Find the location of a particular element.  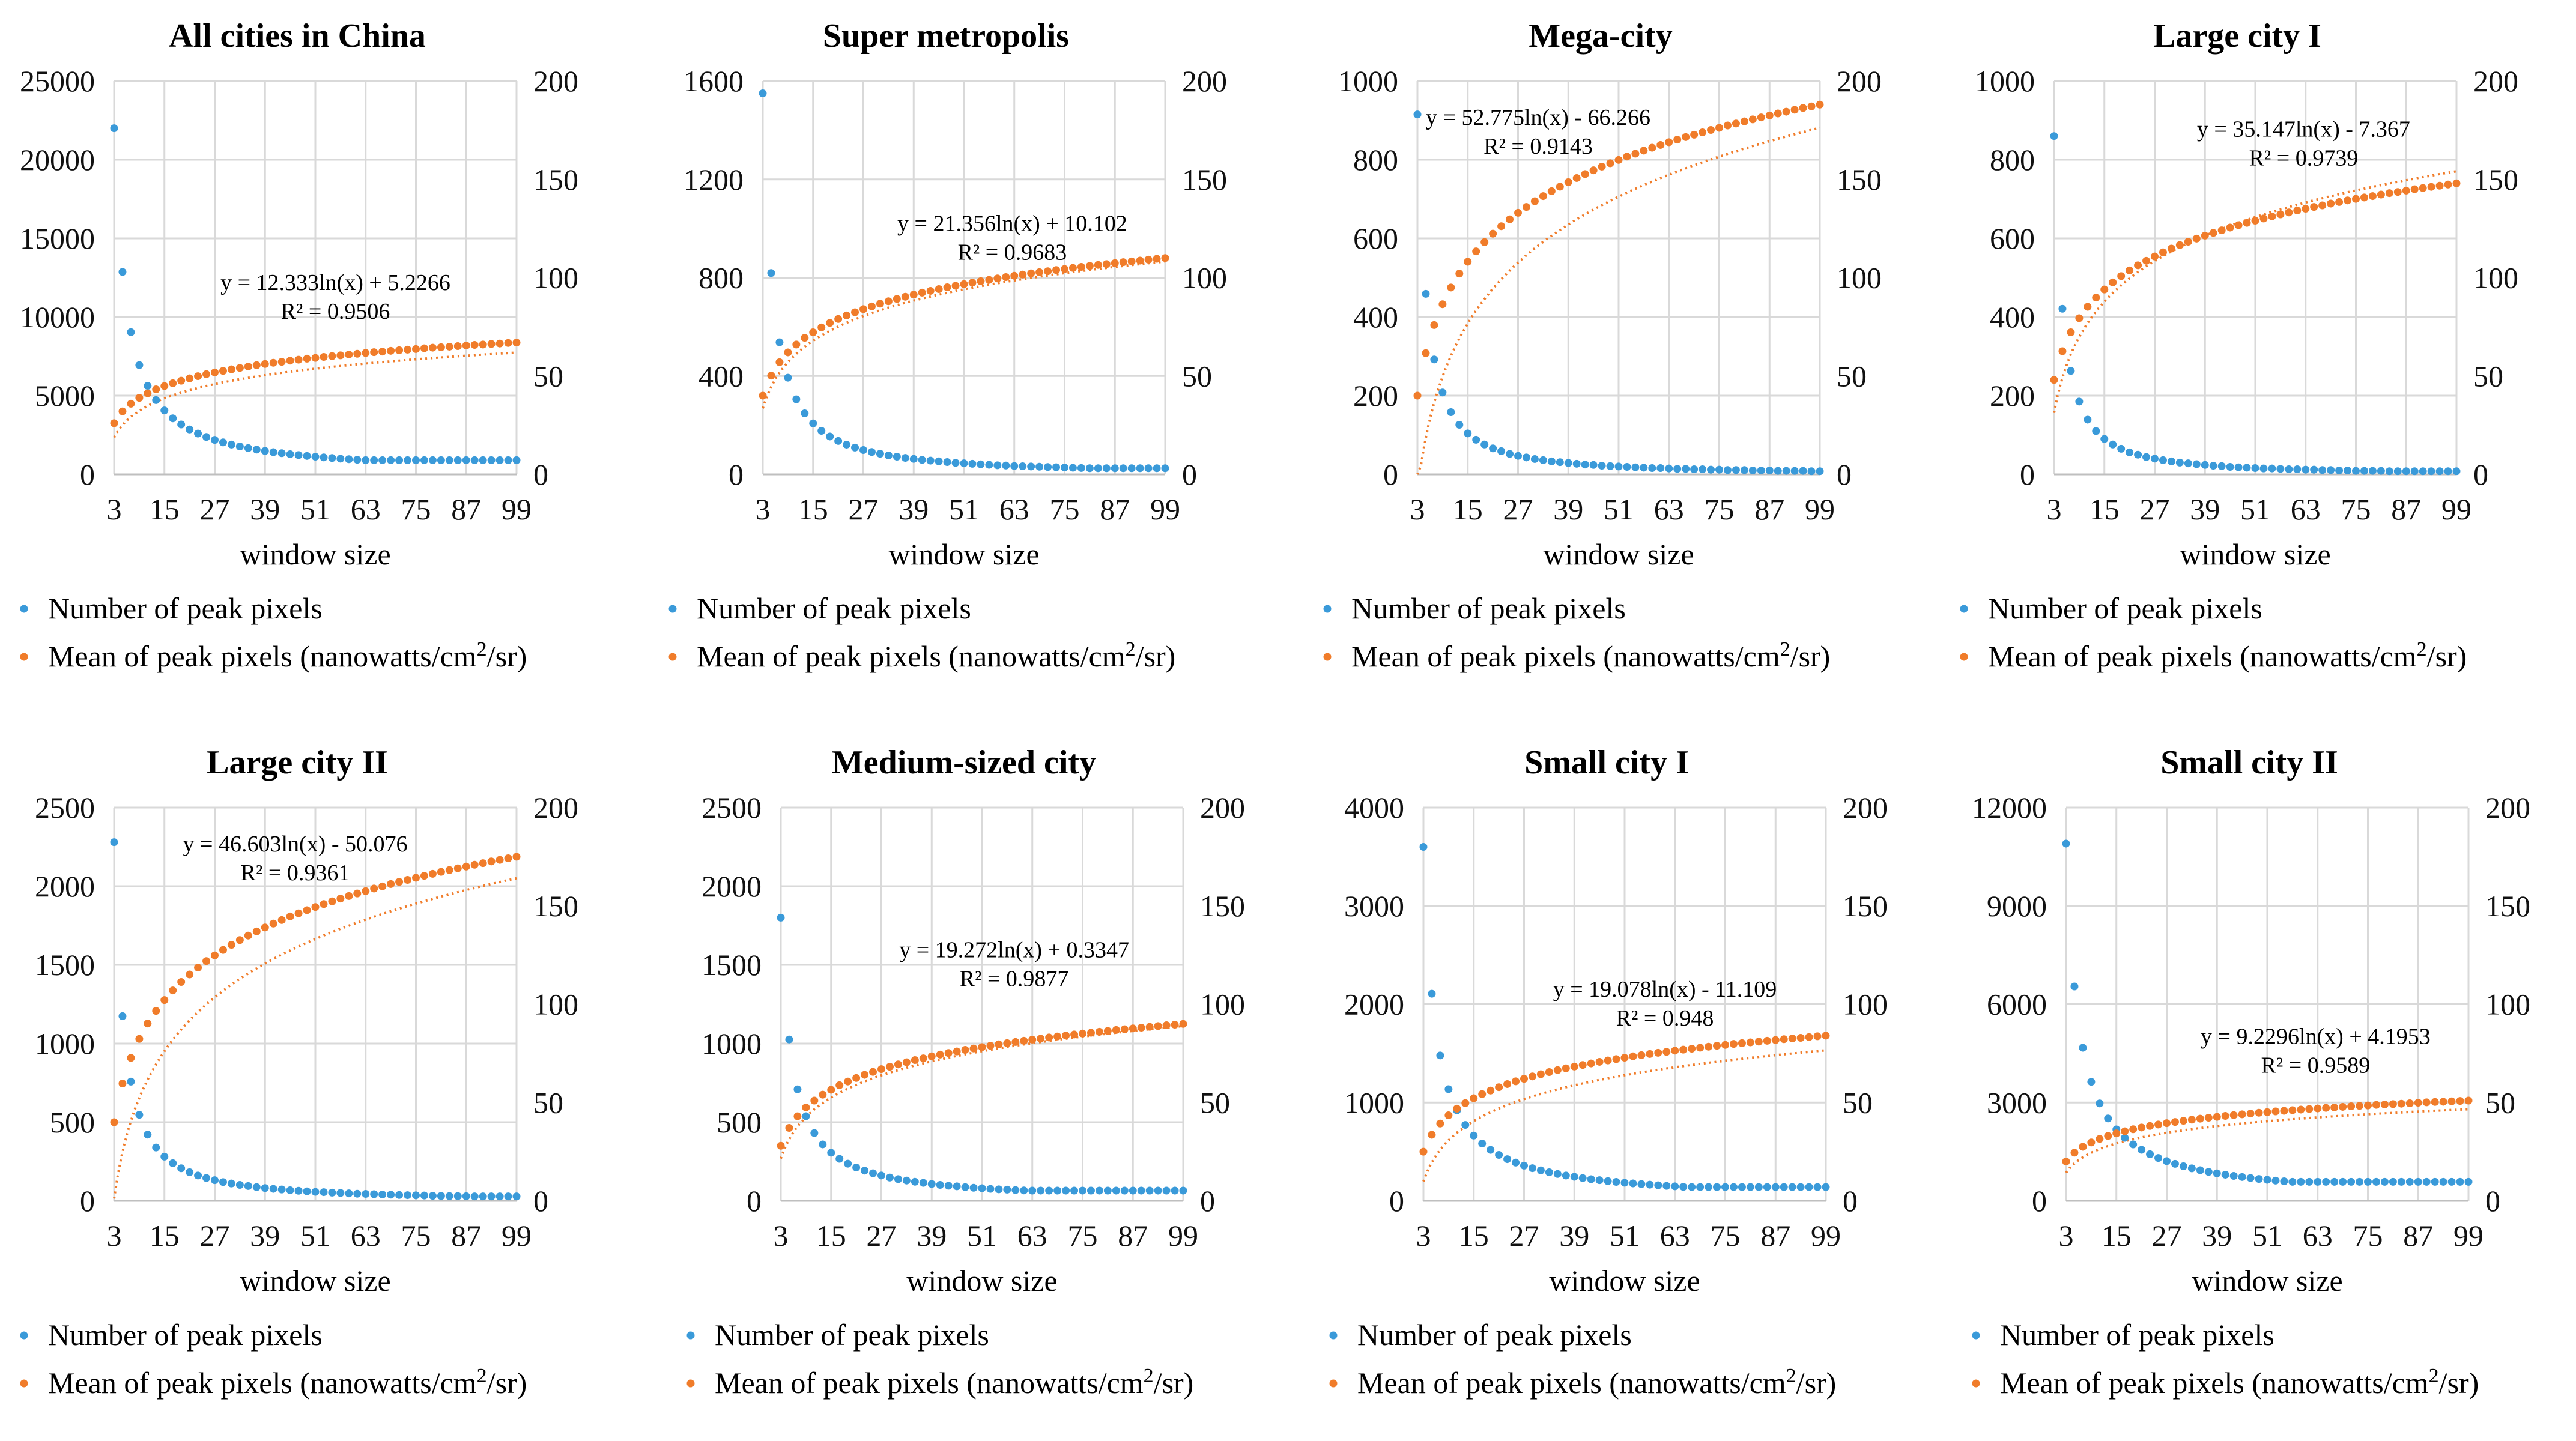

y-left-tick-label: 0 is located at coordinates (1396, 1201).